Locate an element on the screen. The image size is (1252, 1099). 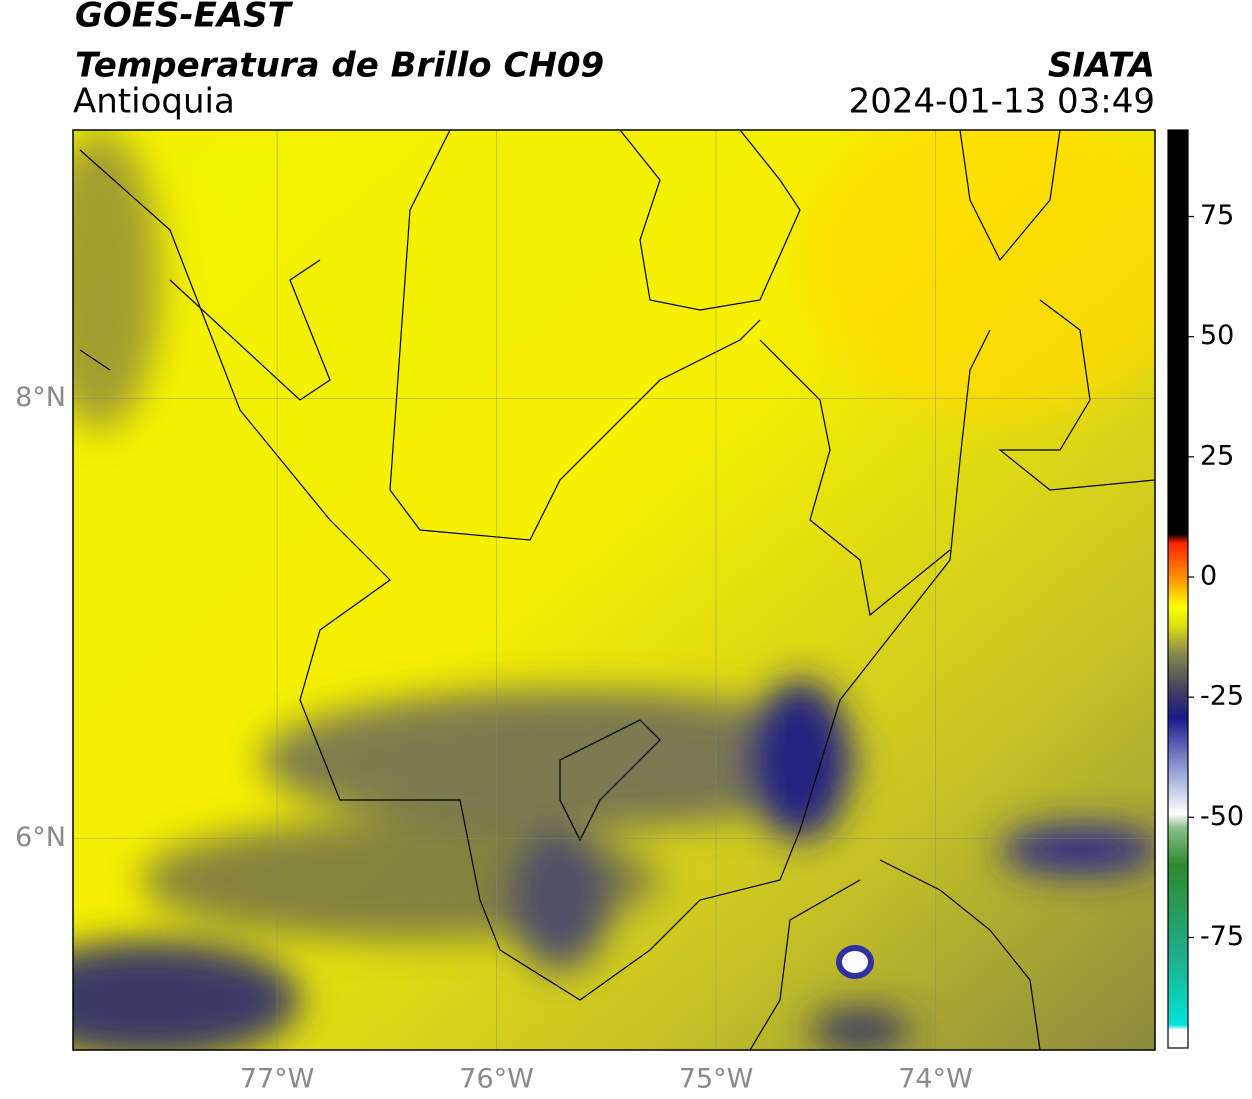
source: SIATA is located at coordinates (1101, 66).